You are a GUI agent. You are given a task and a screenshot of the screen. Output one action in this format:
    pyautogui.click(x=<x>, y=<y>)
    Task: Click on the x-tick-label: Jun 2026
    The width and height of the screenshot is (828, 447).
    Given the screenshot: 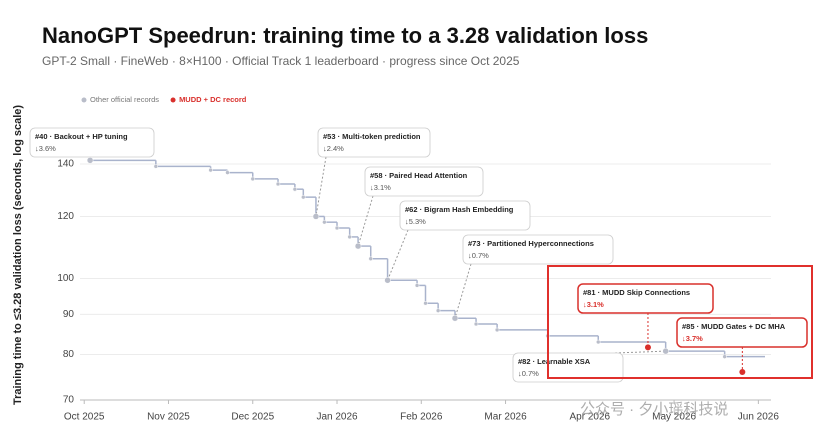 What is the action you would take?
    pyautogui.click(x=759, y=417)
    